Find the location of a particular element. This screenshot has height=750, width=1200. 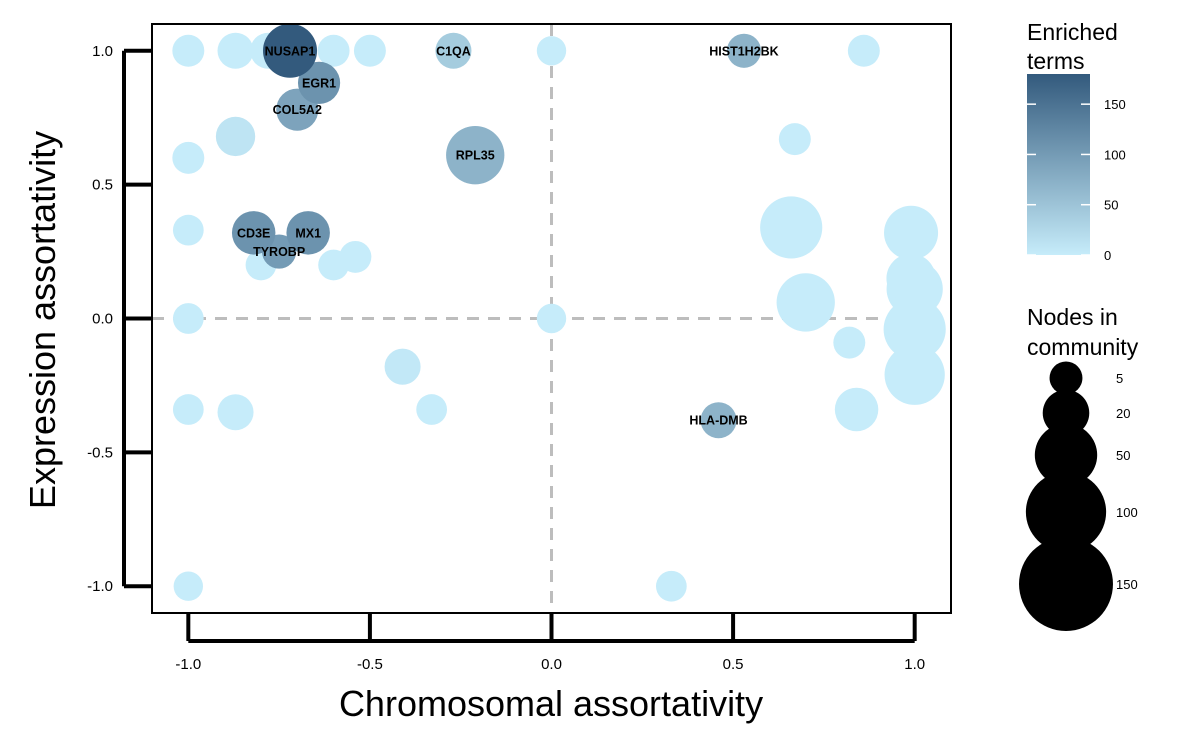

colorbar-tick-label: 150 is located at coordinates (1115, 104).